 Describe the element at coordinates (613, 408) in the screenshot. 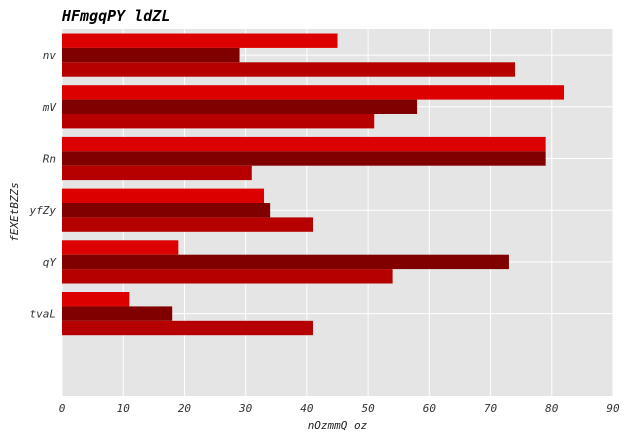

I see `x-tick-label: 90` at that location.